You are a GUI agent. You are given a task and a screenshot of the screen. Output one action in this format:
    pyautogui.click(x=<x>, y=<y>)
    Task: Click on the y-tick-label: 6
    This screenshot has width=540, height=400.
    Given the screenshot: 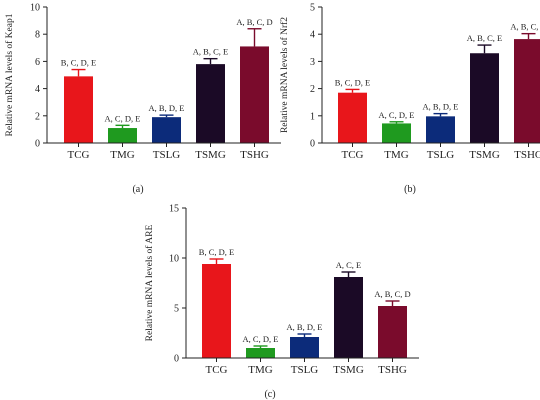 What is the action you would take?
    pyautogui.click(x=37, y=62)
    